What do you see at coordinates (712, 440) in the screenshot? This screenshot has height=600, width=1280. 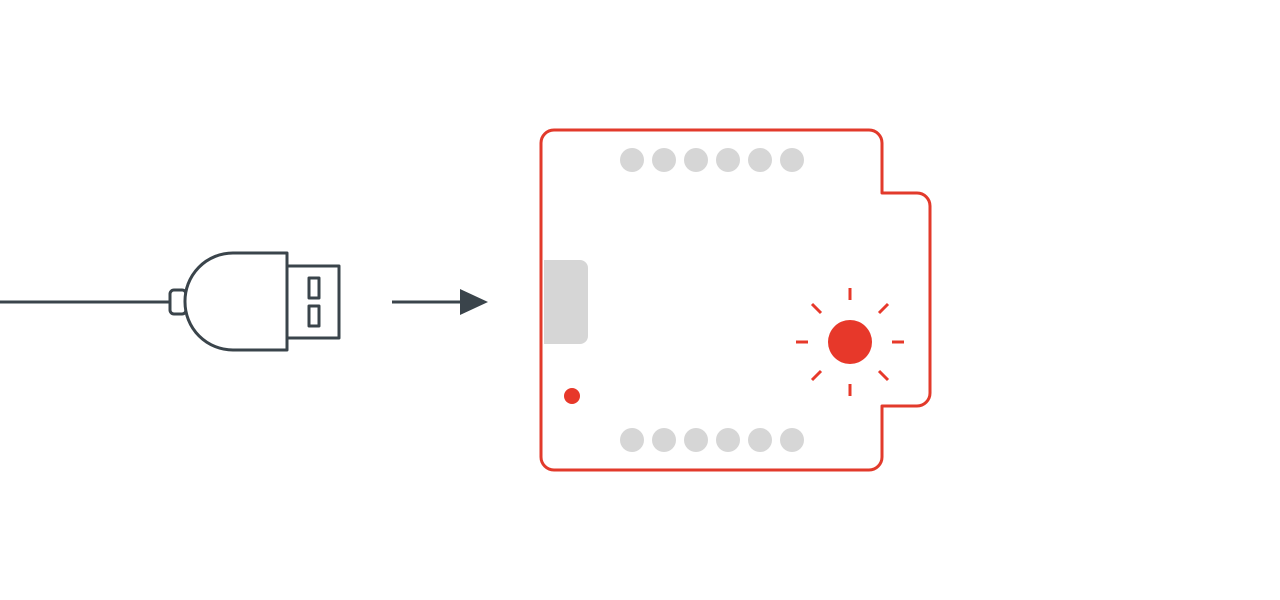 I see `bottom-pin-header` at bounding box center [712, 440].